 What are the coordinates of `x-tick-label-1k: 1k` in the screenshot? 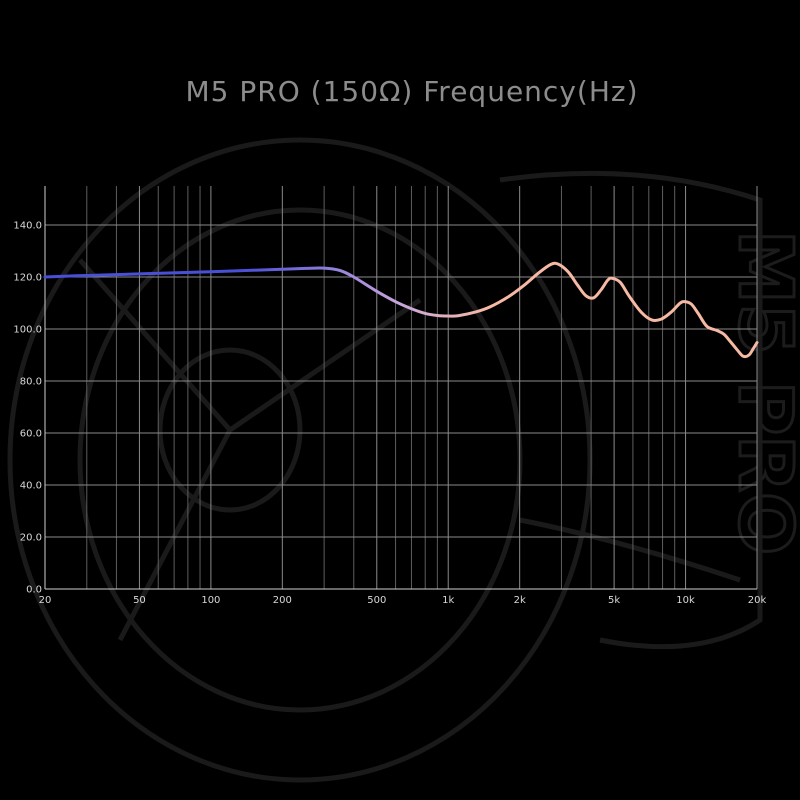 It's located at (448, 600).